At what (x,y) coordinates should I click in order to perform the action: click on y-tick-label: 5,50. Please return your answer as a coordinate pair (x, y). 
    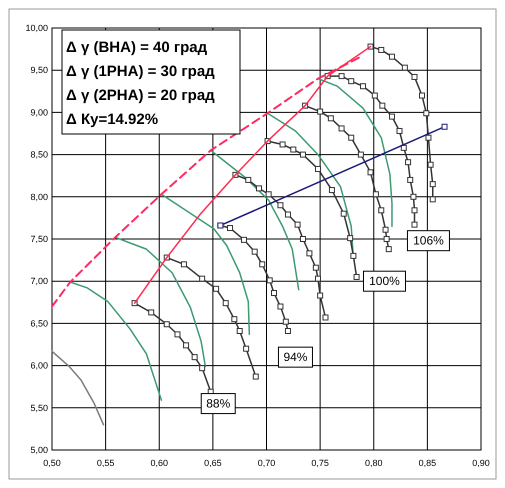
    Looking at the image, I should click on (39, 407).